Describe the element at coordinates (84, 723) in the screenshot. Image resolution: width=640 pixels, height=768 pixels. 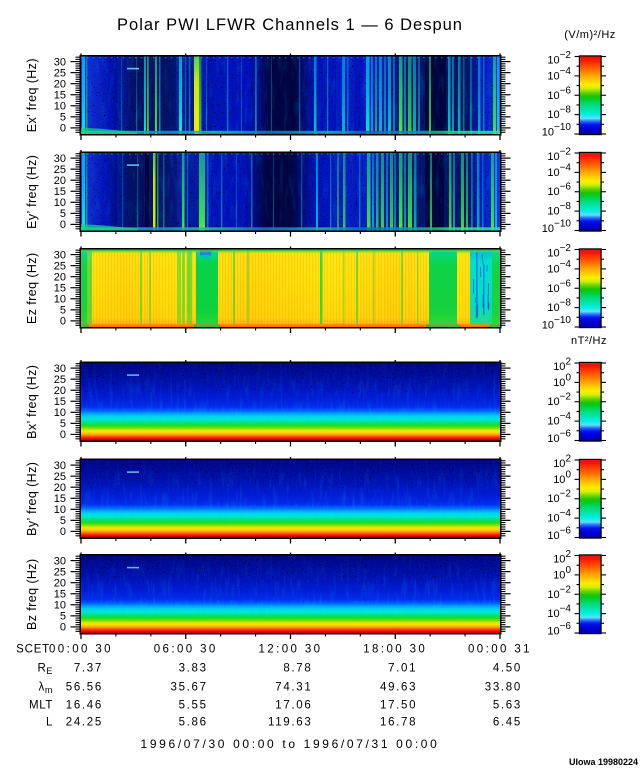
I see `svg-text: 24.25` at that location.